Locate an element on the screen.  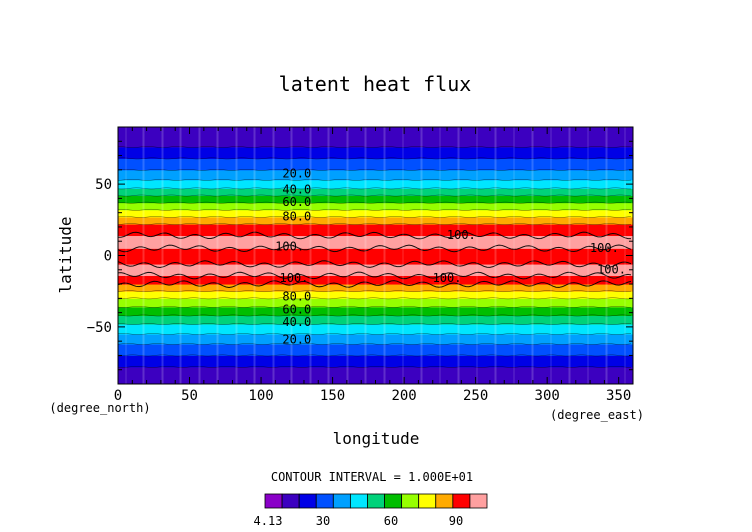
x-tick-label-150: 150 is located at coordinates (332, 396).